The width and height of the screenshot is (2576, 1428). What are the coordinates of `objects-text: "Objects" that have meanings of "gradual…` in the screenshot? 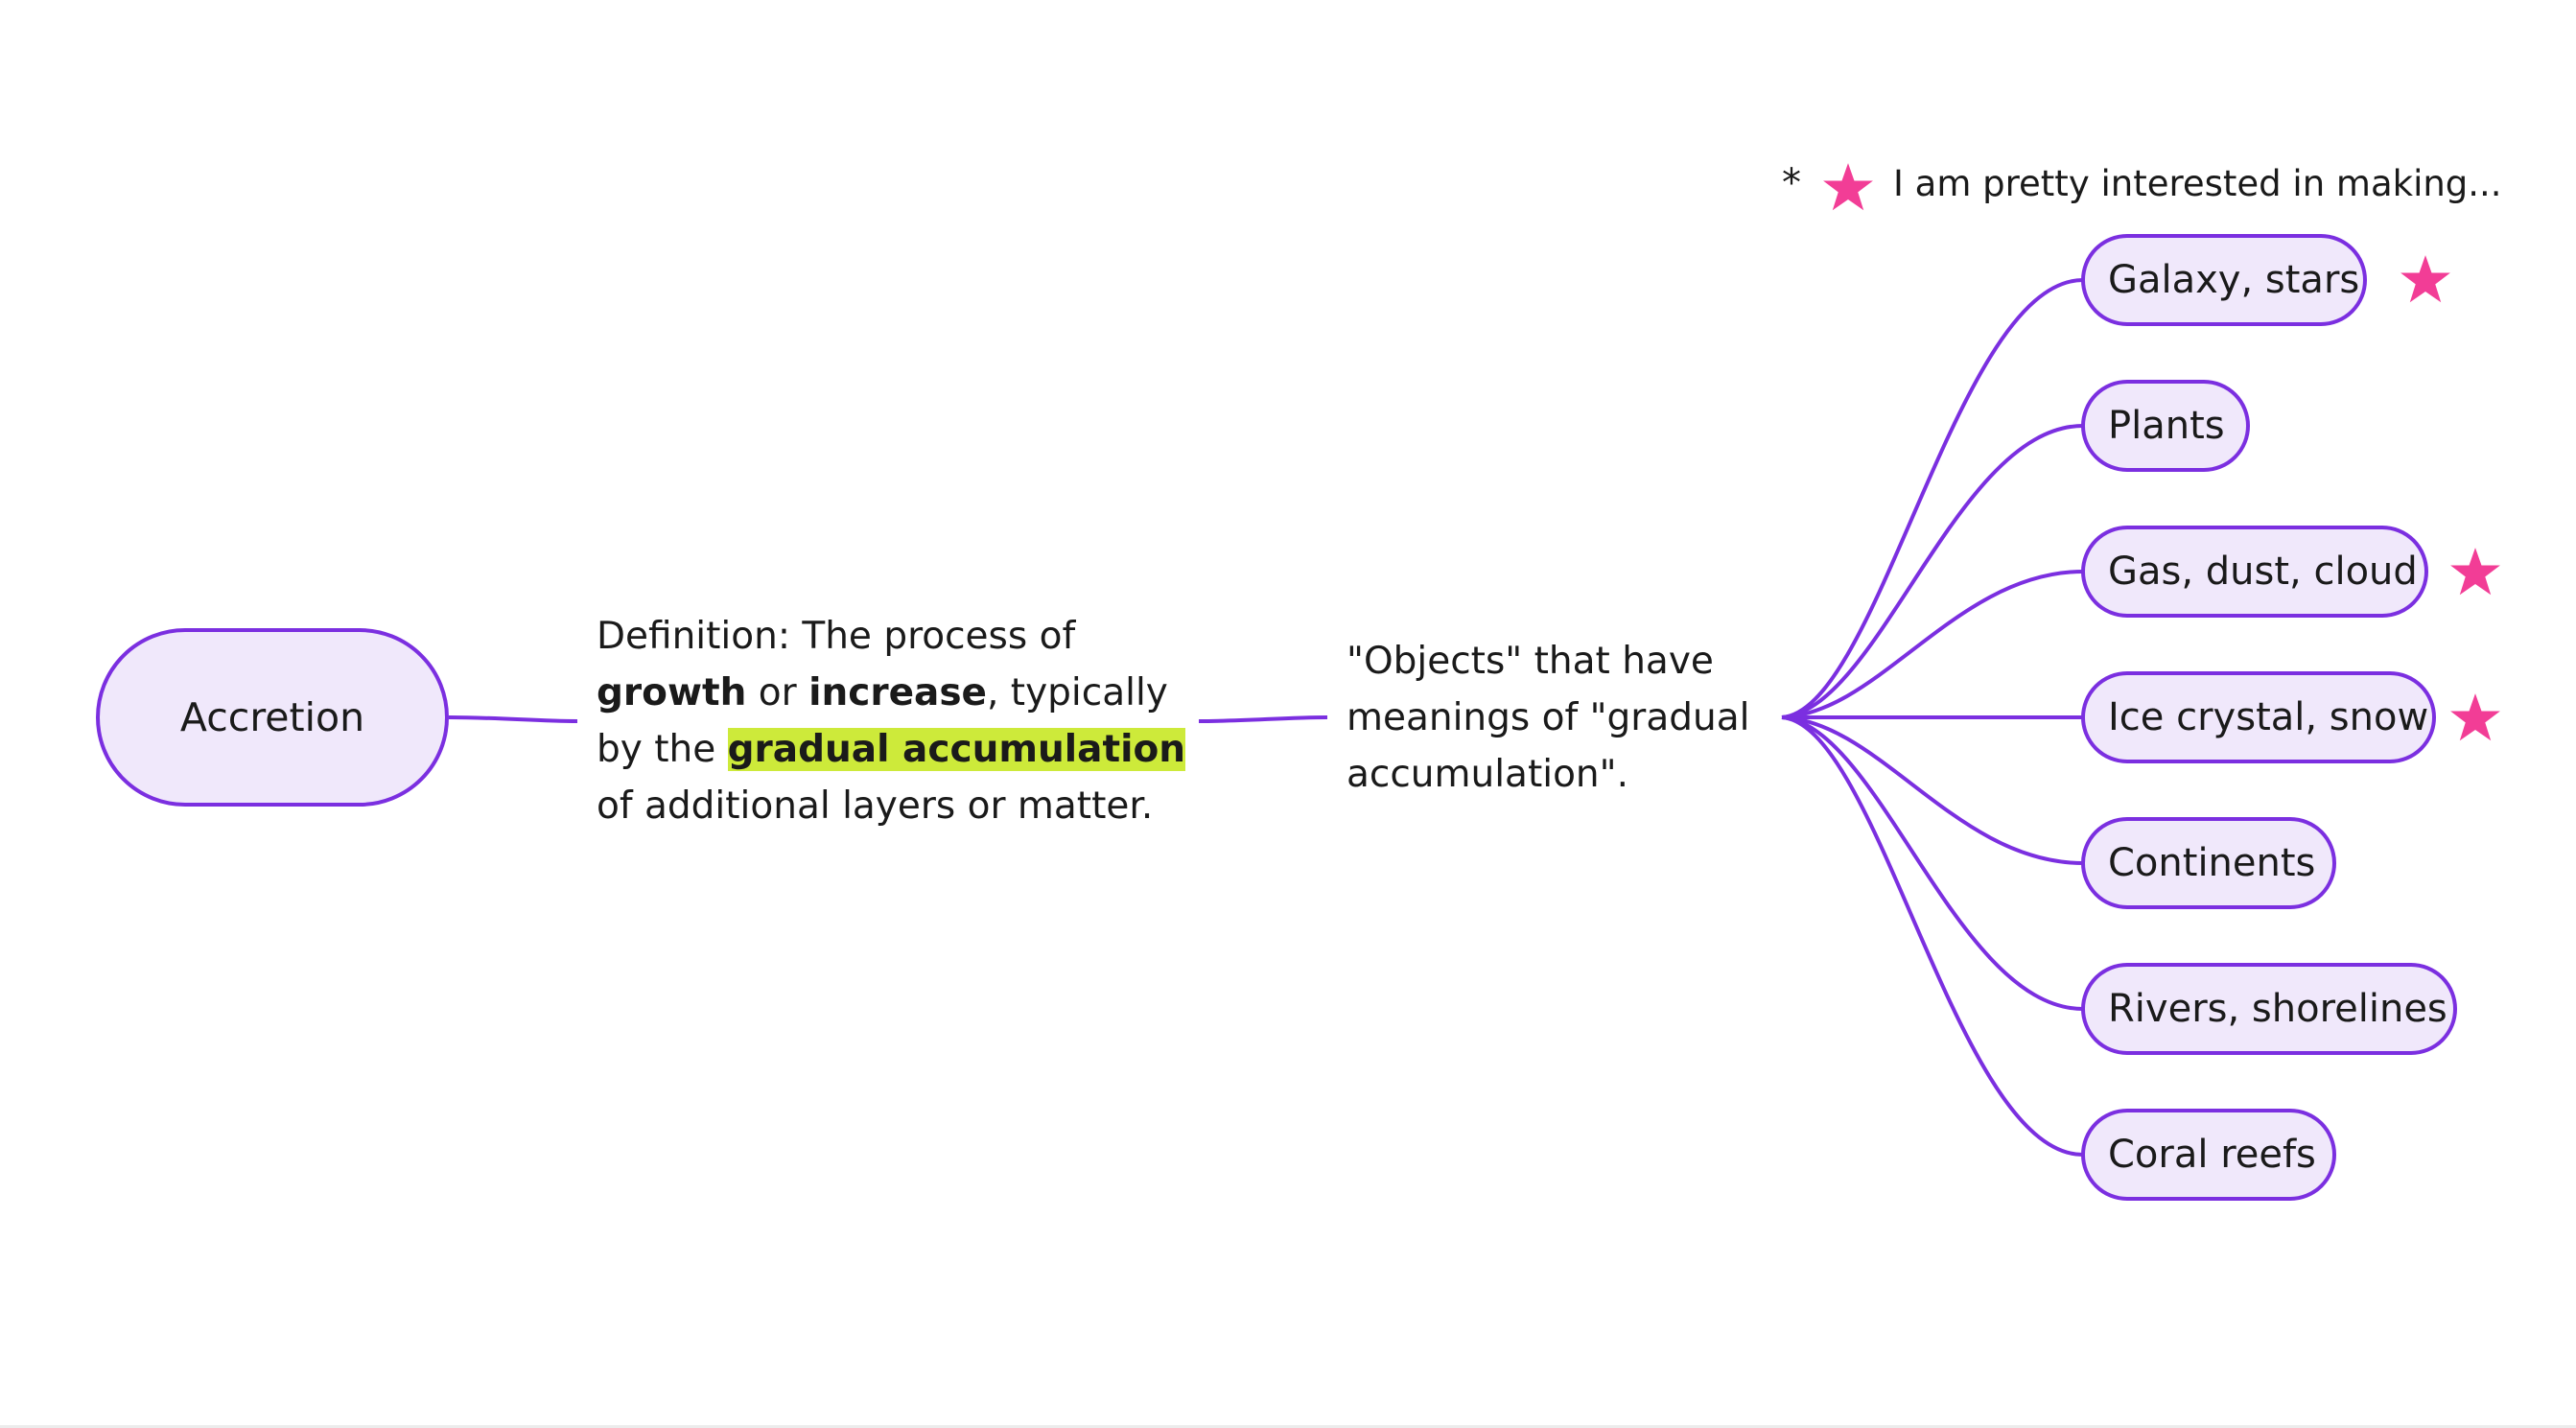 It's located at (1548, 718).